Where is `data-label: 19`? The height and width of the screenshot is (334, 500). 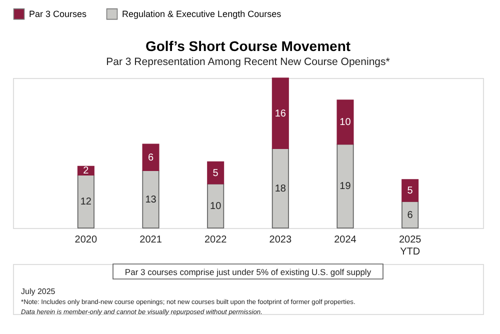
data-label: 19 is located at coordinates (346, 186).